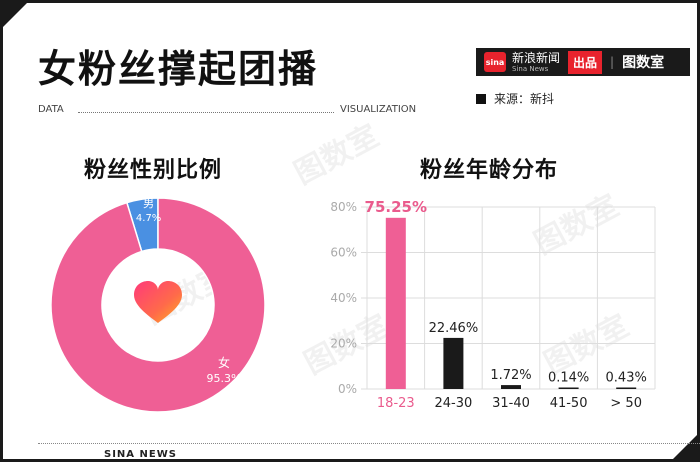  I want to click on source-line: 来源：新抖, so click(515, 98).